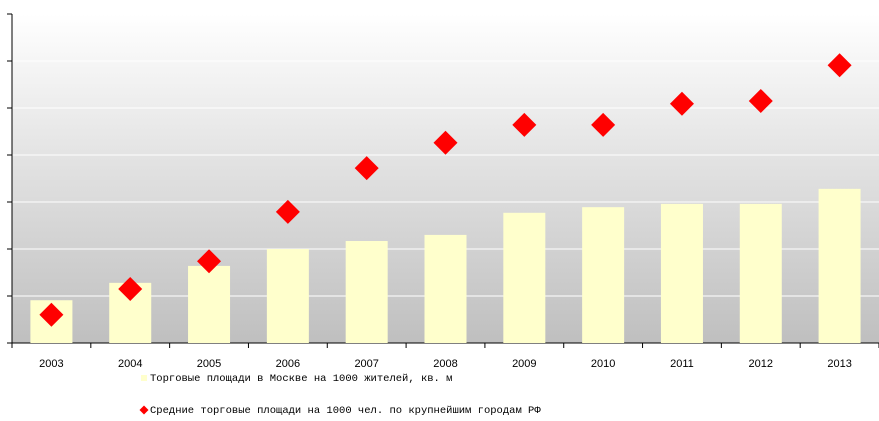 This screenshot has width=879, height=421. Describe the element at coordinates (209, 364) in the screenshot. I see `x-tick-label: 2005` at that location.